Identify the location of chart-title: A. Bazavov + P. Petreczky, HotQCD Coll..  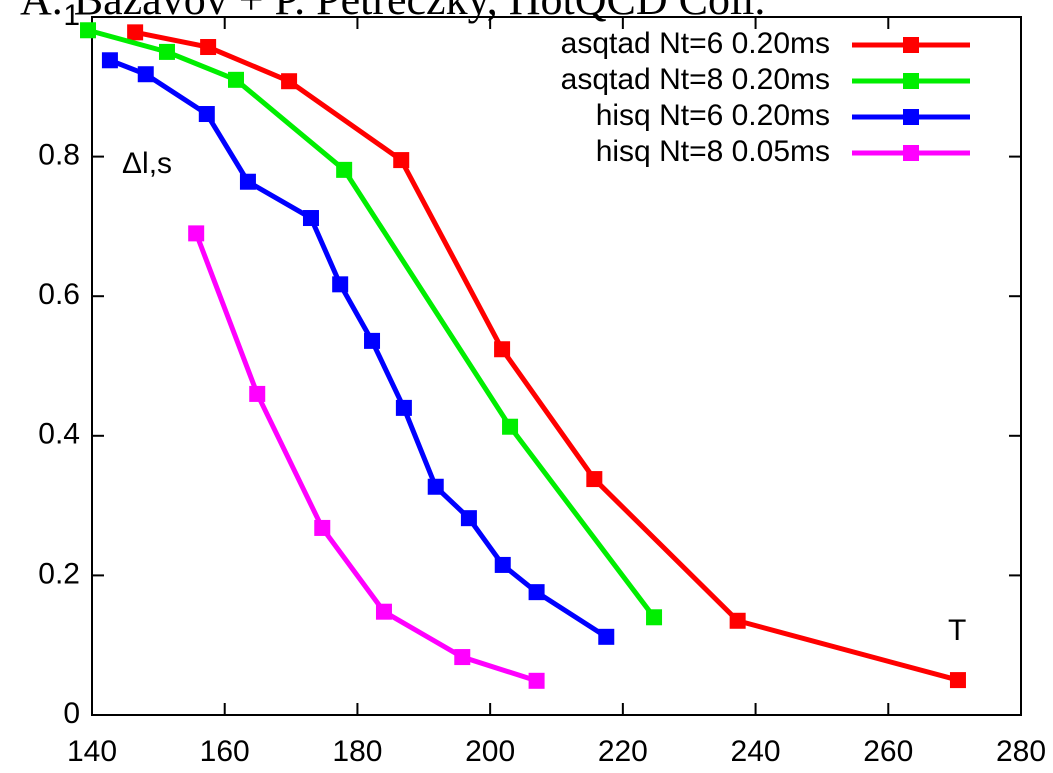
(392, 12).